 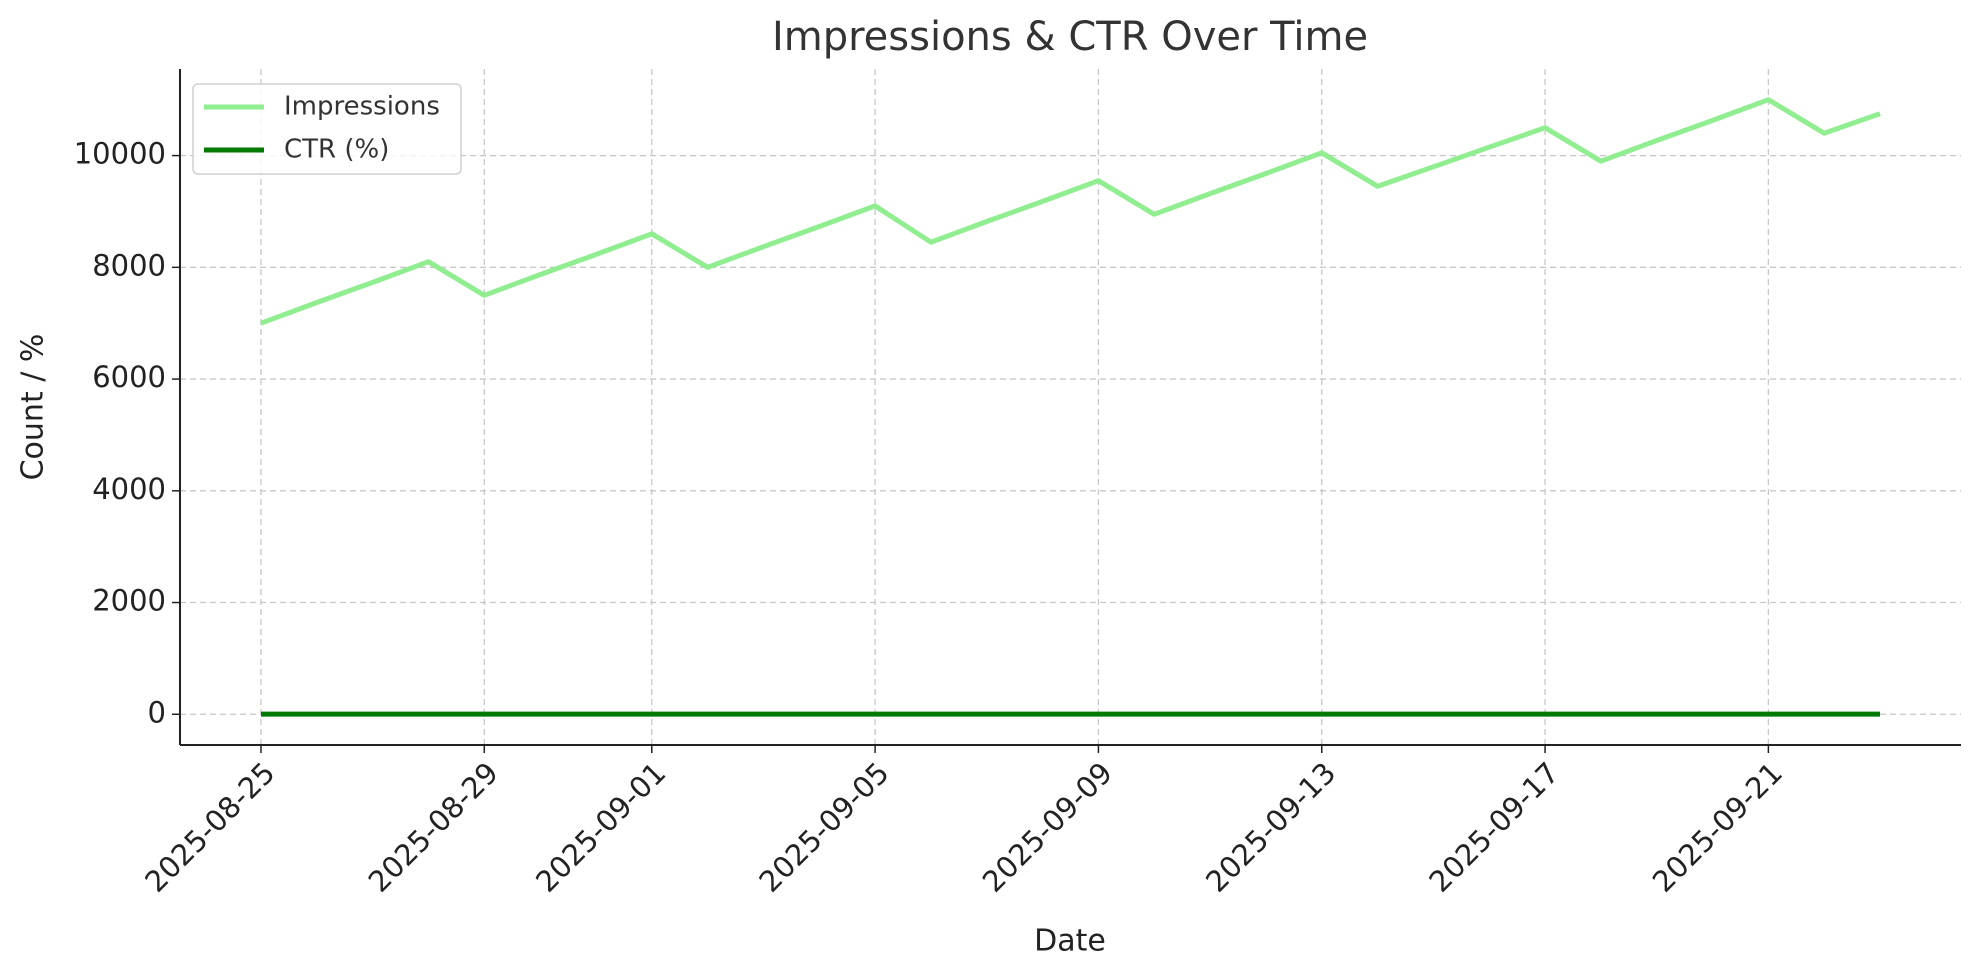 What do you see at coordinates (327, 129) in the screenshot?
I see `legend: Impressions CTR (%)` at bounding box center [327, 129].